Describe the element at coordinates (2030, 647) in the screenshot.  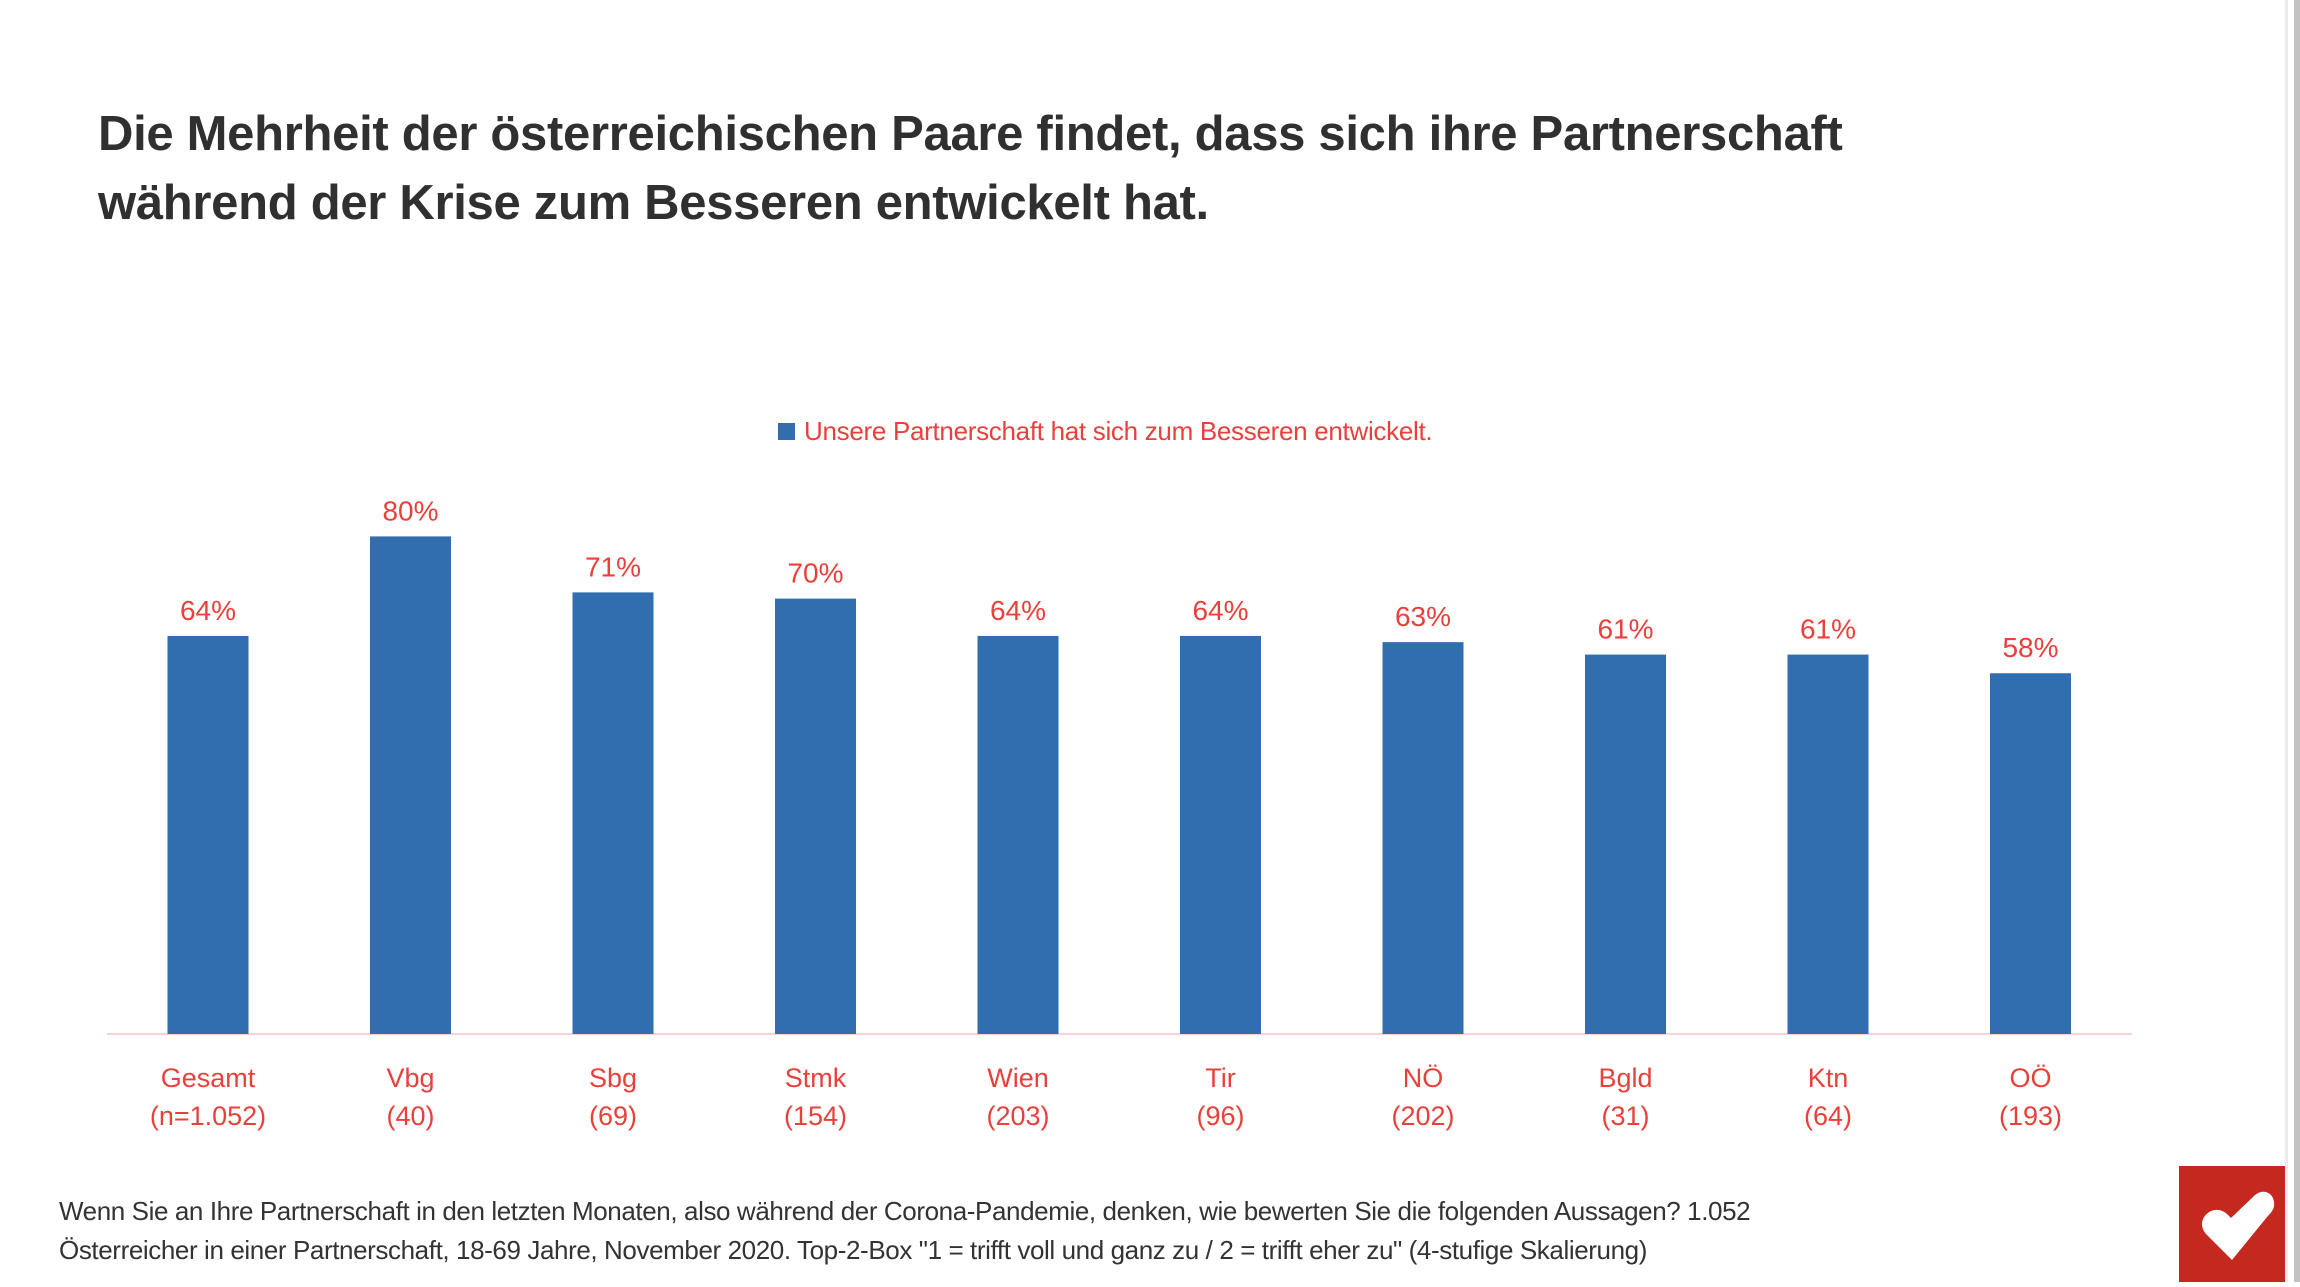
I see `data-label: 58%` at that location.